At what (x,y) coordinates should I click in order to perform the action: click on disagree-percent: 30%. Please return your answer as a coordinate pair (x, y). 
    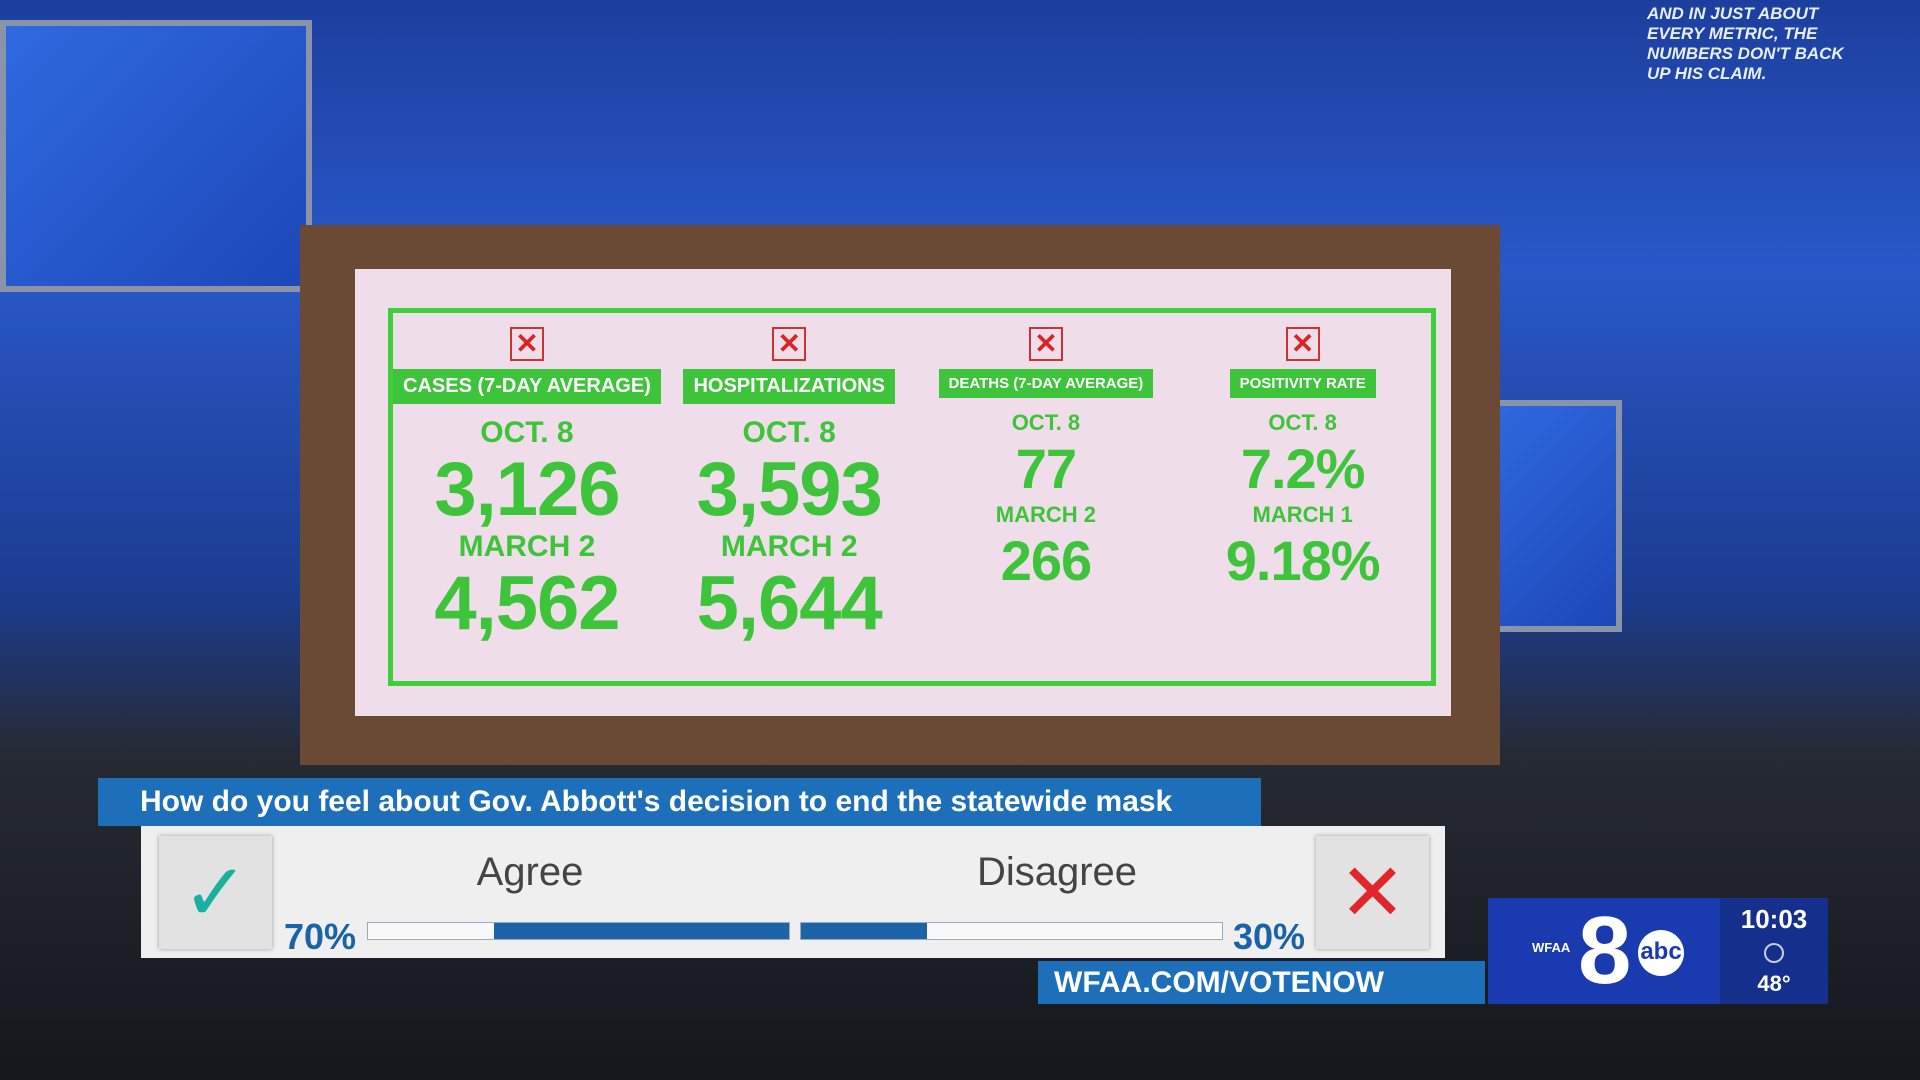
    Looking at the image, I should click on (1269, 936).